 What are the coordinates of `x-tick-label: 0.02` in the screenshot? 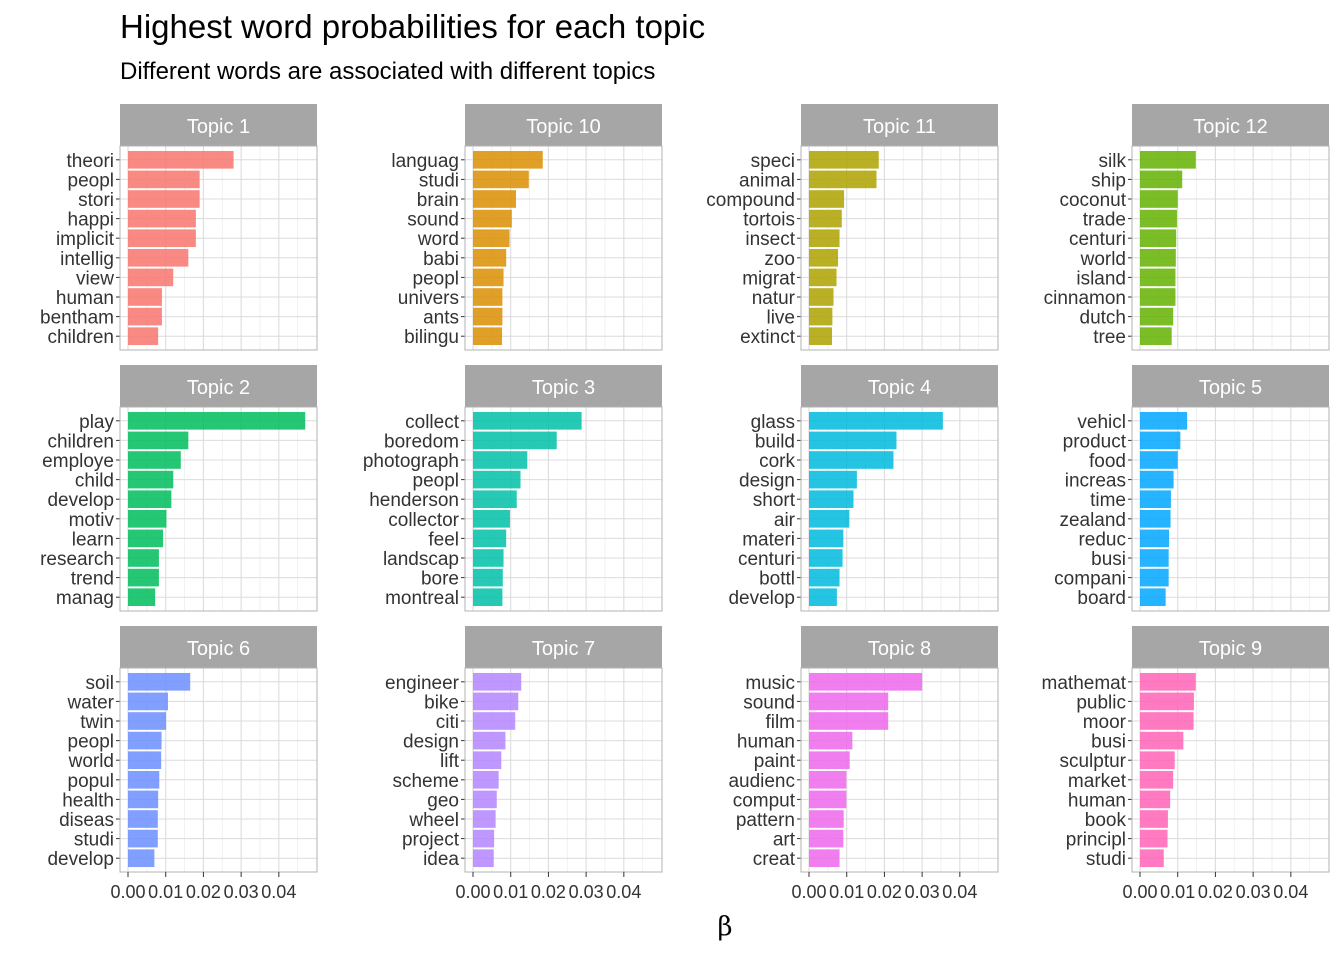 It's located at (548, 892).